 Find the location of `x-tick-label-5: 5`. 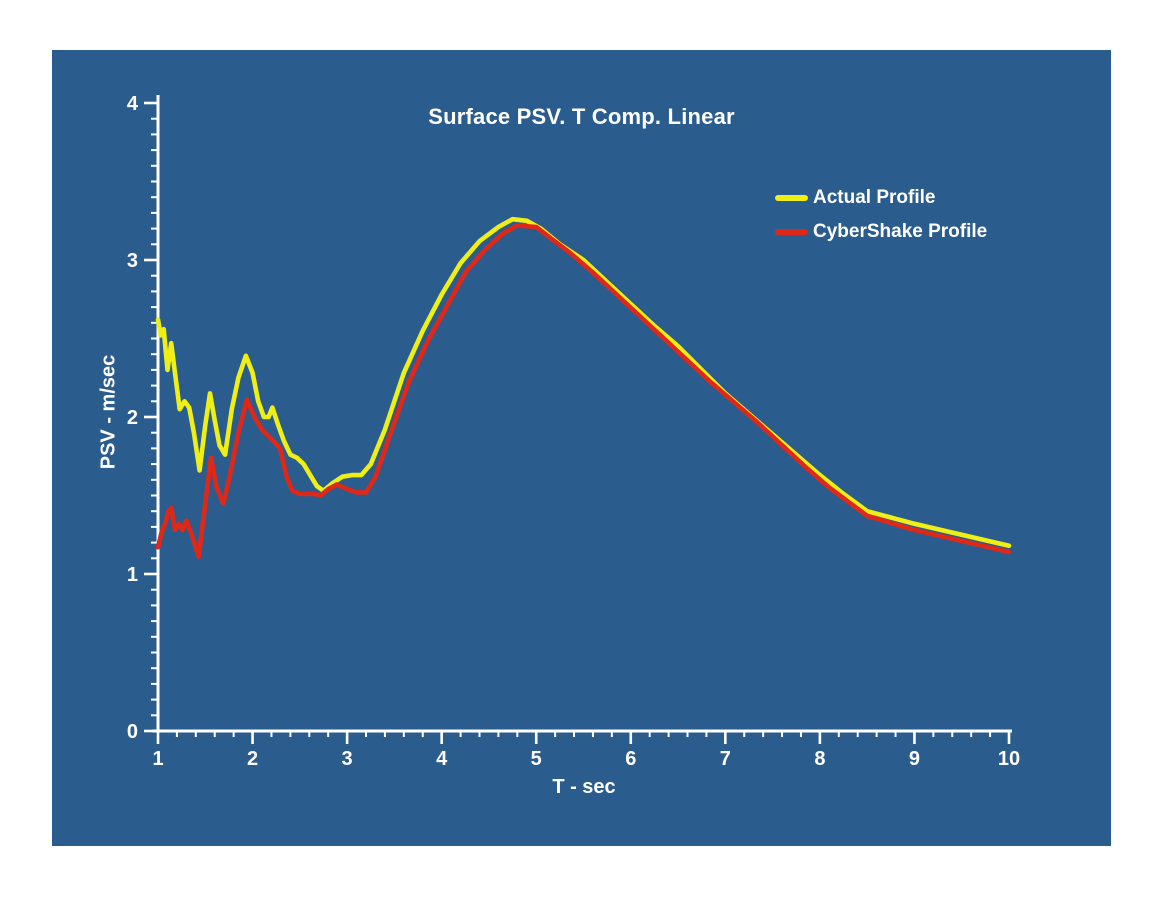

x-tick-label-5: 5 is located at coordinates (536, 759).